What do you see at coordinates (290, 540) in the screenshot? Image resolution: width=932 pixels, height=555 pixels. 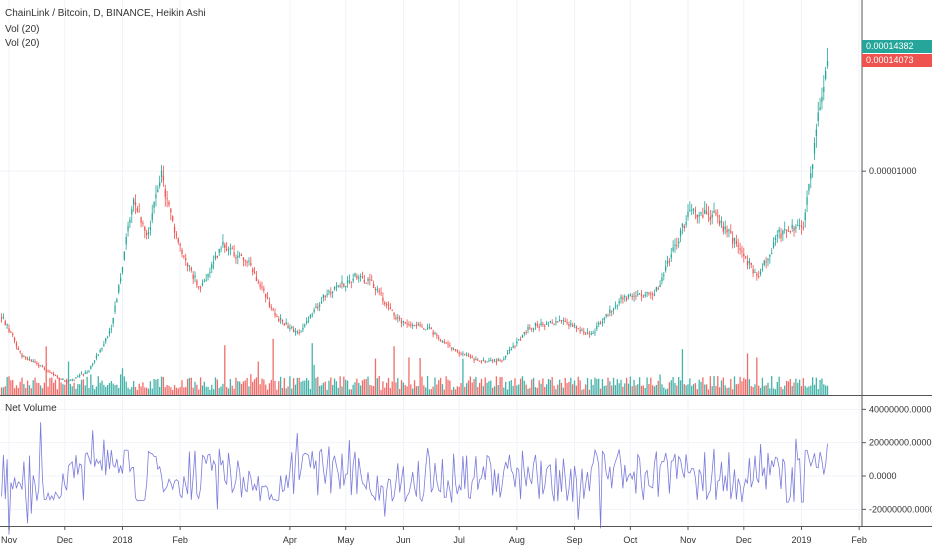 I see `time-axis-label: Apr` at bounding box center [290, 540].